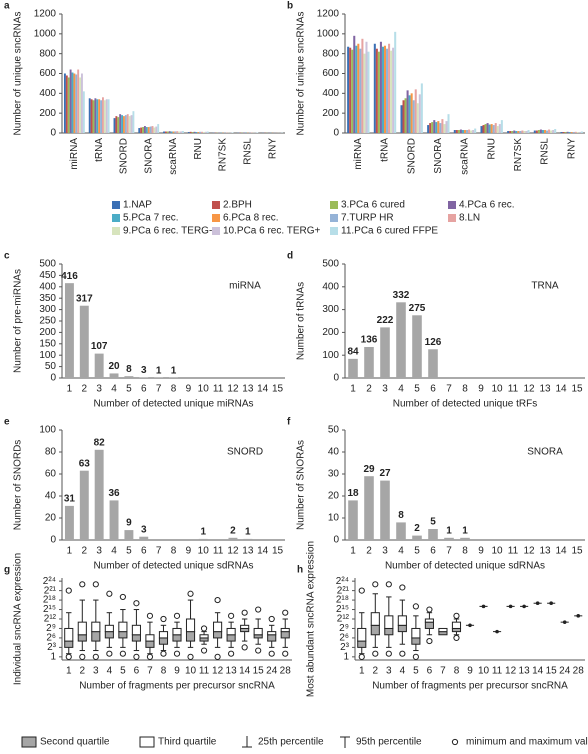 The width and height of the screenshot is (588, 754). What do you see at coordinates (343, 590) in the screenshot?
I see `y-tick-label: 2²¹` at bounding box center [343, 590].